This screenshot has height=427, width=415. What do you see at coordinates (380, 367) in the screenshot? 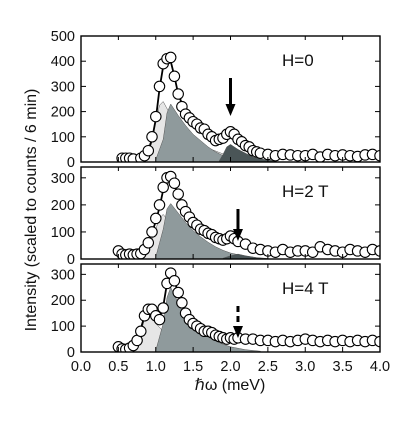
I see `x-tick-label: 4.0` at bounding box center [380, 367].